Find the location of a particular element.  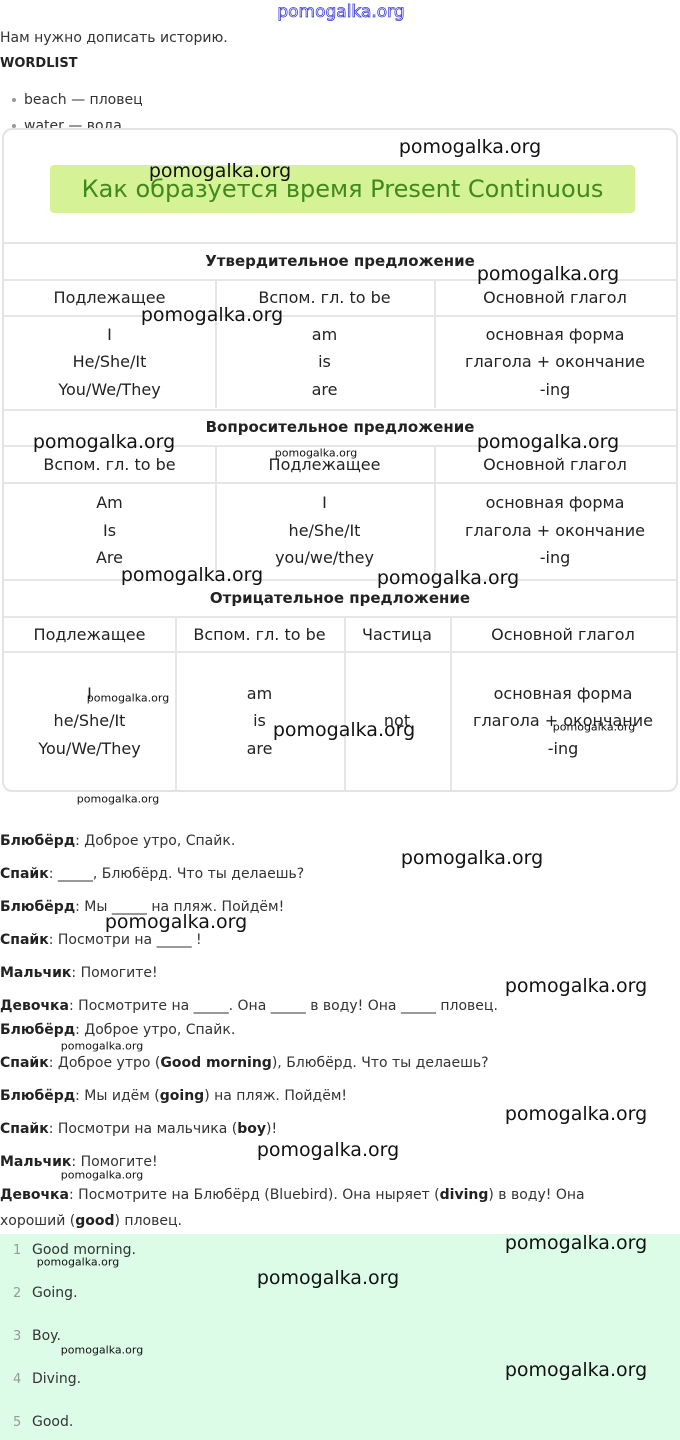

table-cell: am is are is located at coordinates (259, 721).